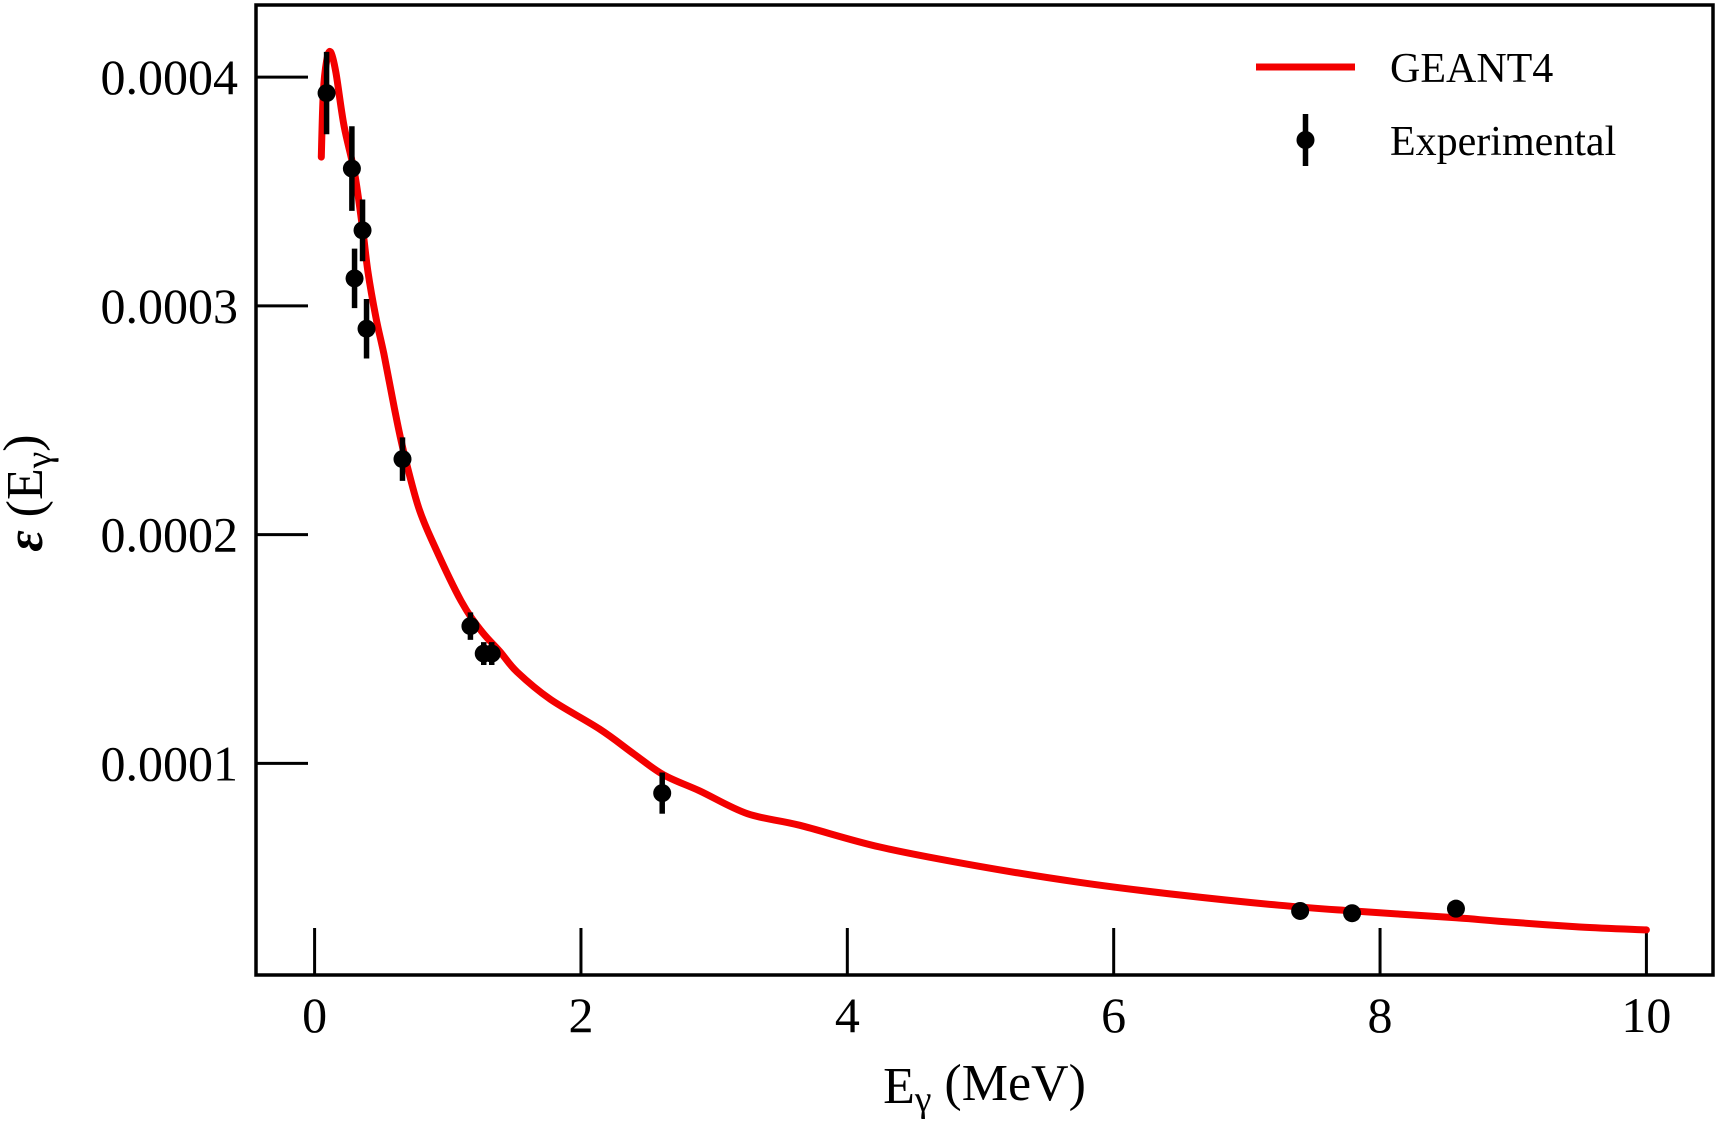 The width and height of the screenshot is (1723, 1139). What do you see at coordinates (170, 763) in the screenshot?
I see `y-tick-label: 0.0001` at bounding box center [170, 763].